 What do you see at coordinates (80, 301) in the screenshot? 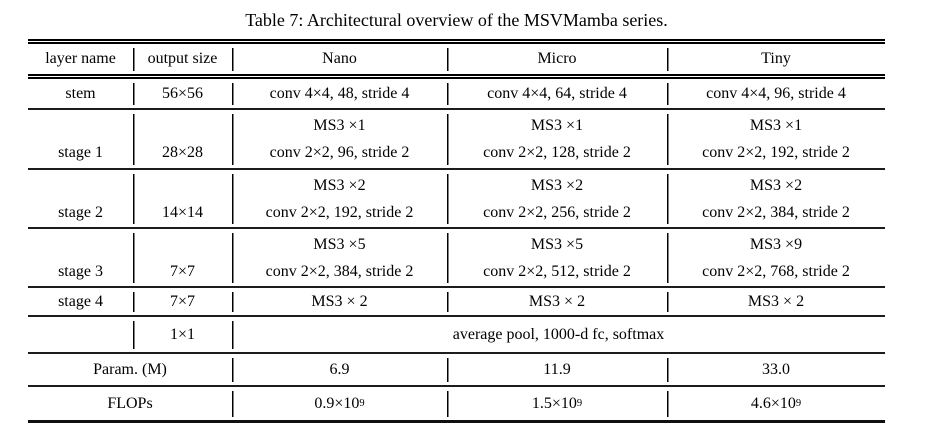
I see `cell-stage4-name: stage 4` at bounding box center [80, 301].